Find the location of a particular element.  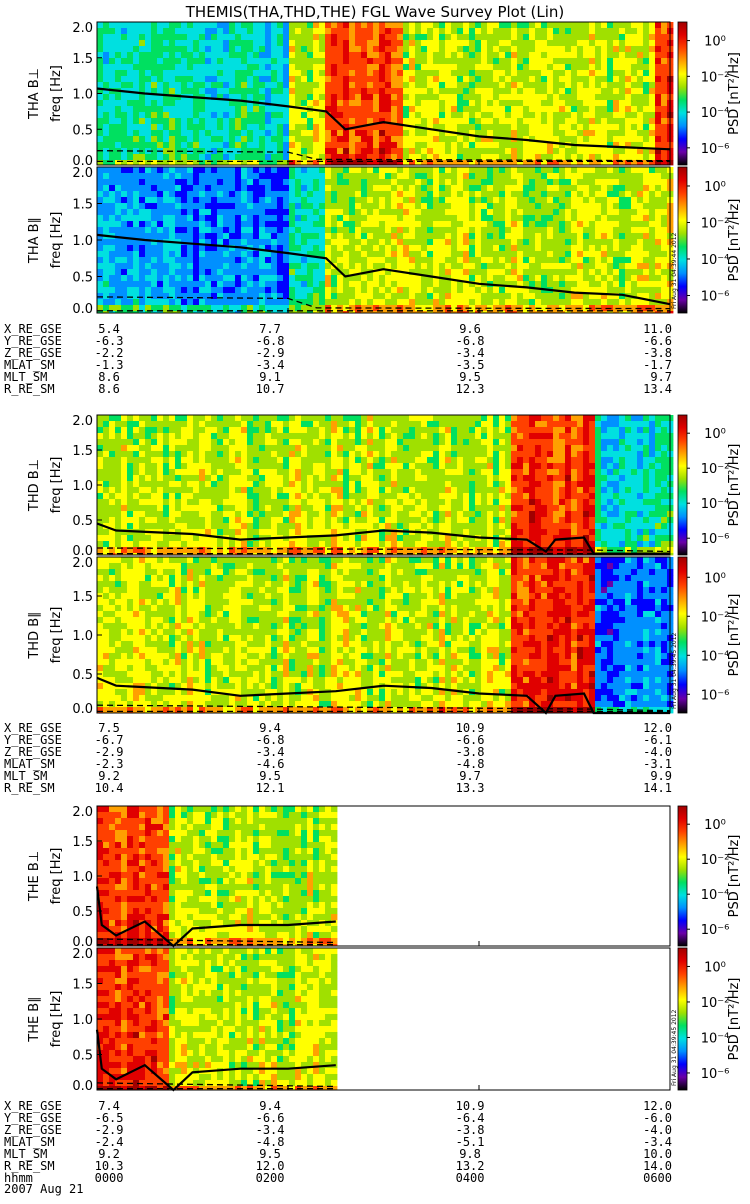

y-tick-label: 1.0 is located at coordinates (82, 241).